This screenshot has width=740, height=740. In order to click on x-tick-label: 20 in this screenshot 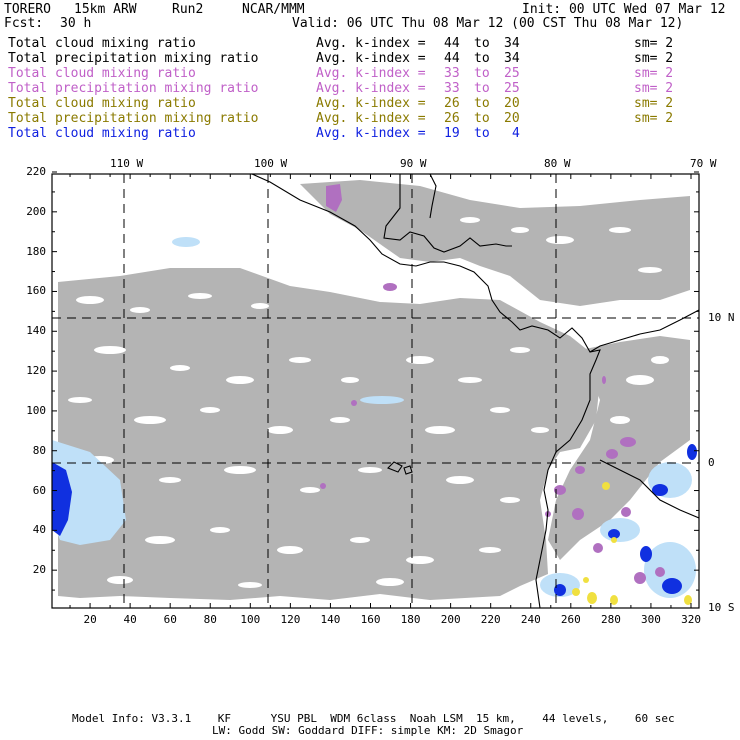, I will do `click(90, 619)`.